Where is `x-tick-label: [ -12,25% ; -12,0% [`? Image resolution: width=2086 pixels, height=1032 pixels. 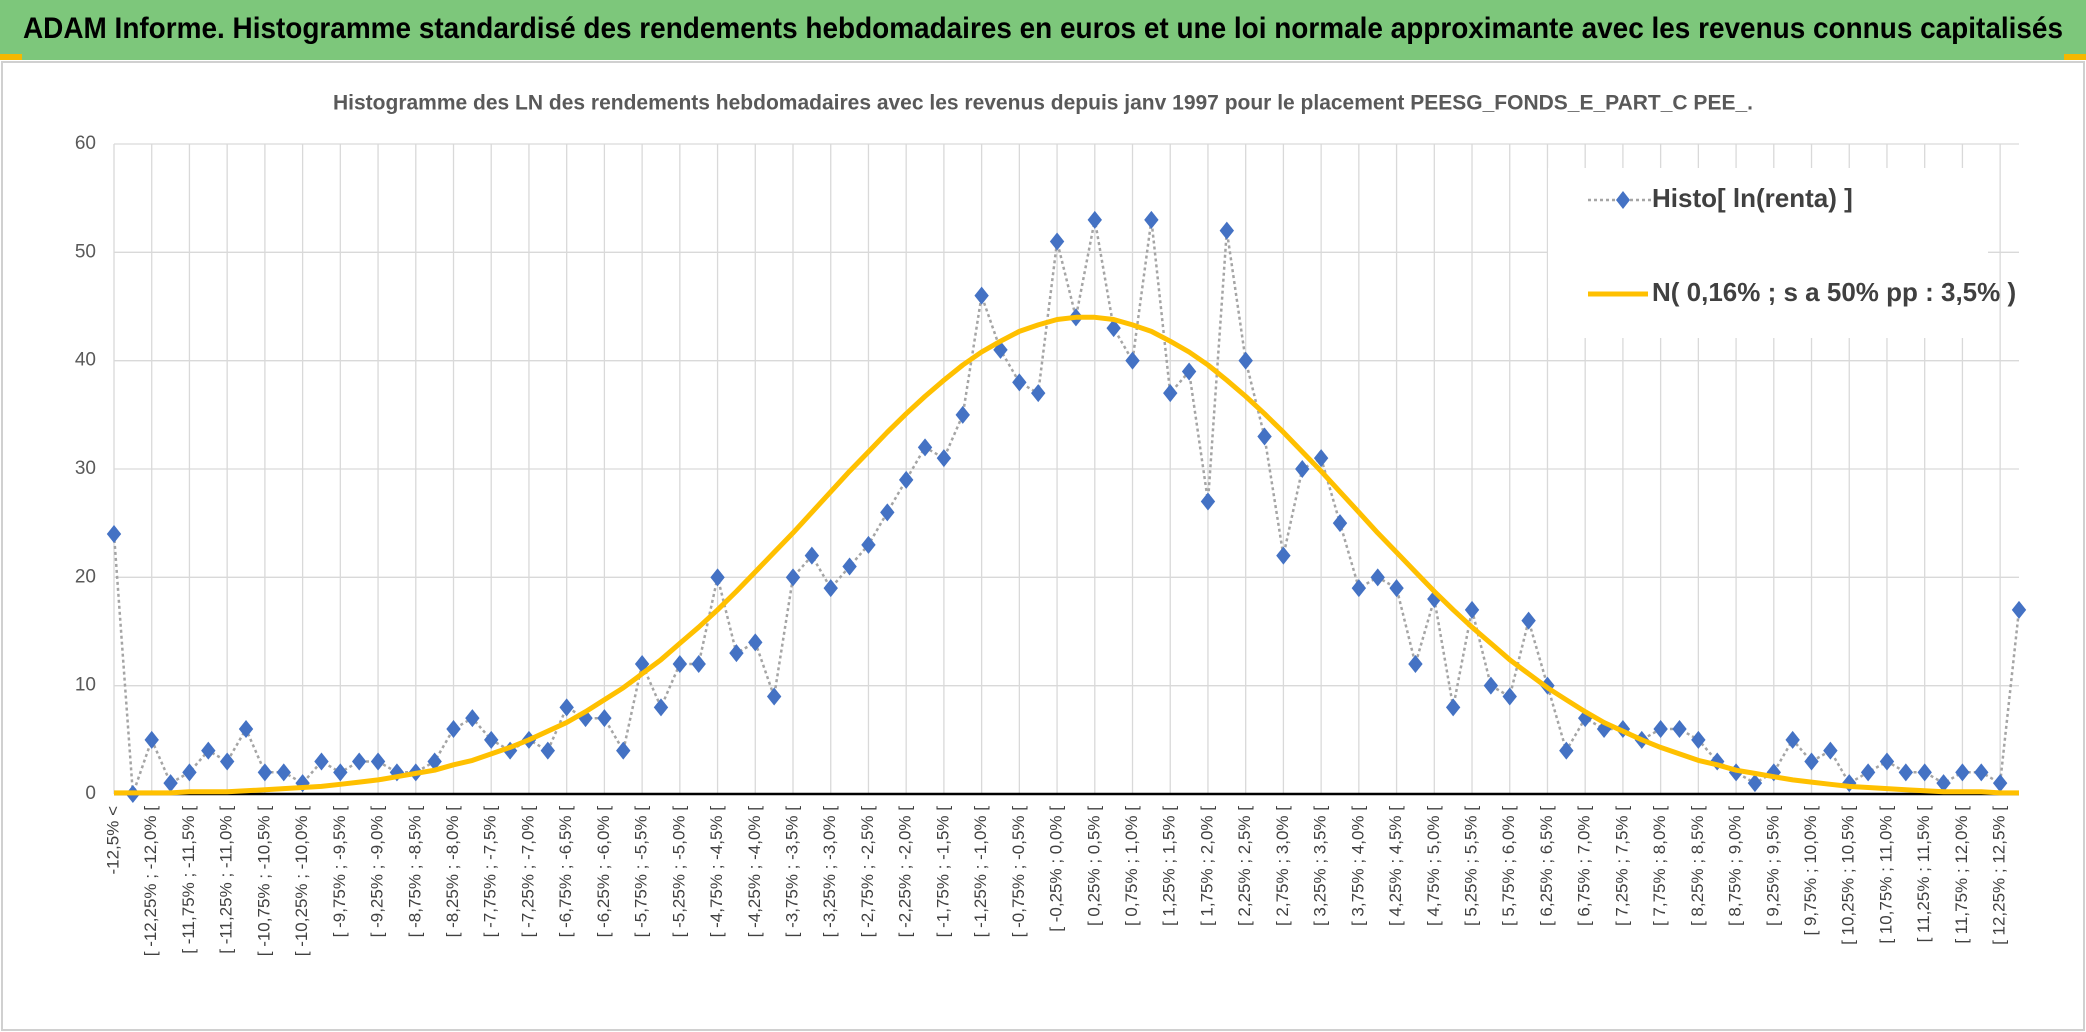 x-tick-label: [ -12,25% ; -12,0% [ is located at coordinates (150, 881).